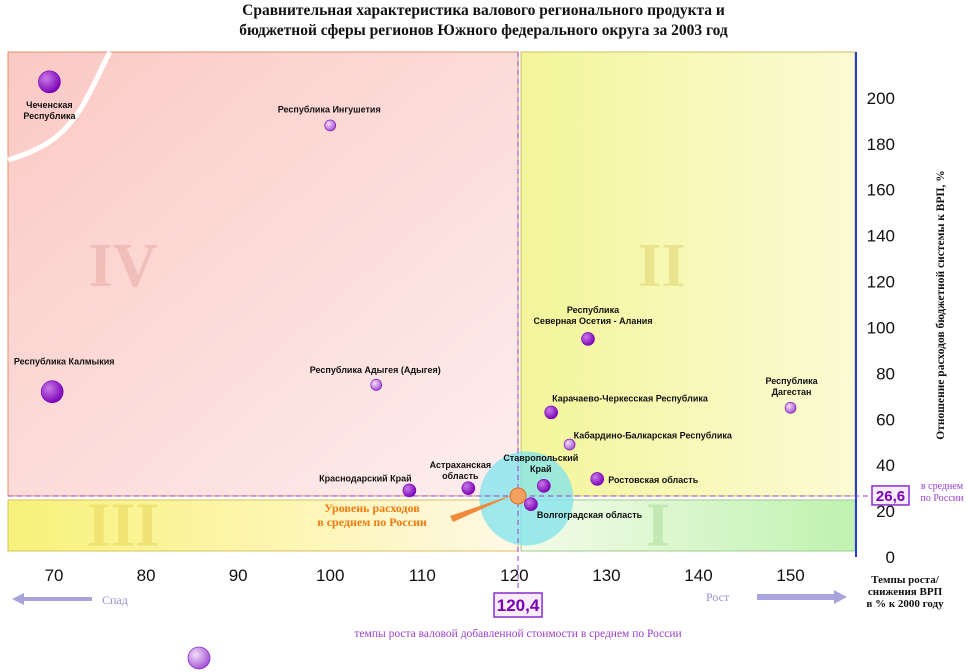  What do you see at coordinates (263, 525) in the screenshot?
I see `quadrant-iii` at bounding box center [263, 525].